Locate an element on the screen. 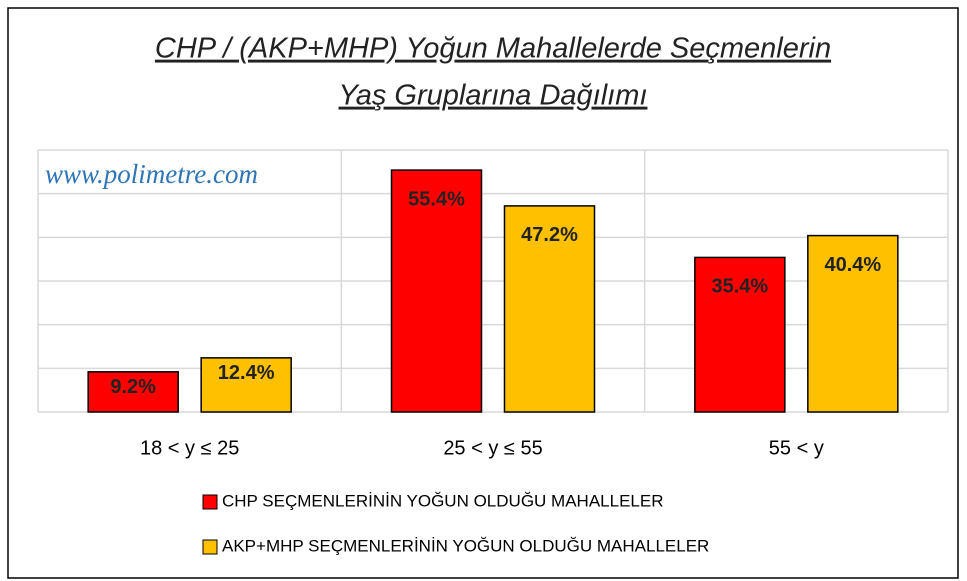 The width and height of the screenshot is (967, 581). x-tick-label: 55 < y is located at coordinates (796, 448).